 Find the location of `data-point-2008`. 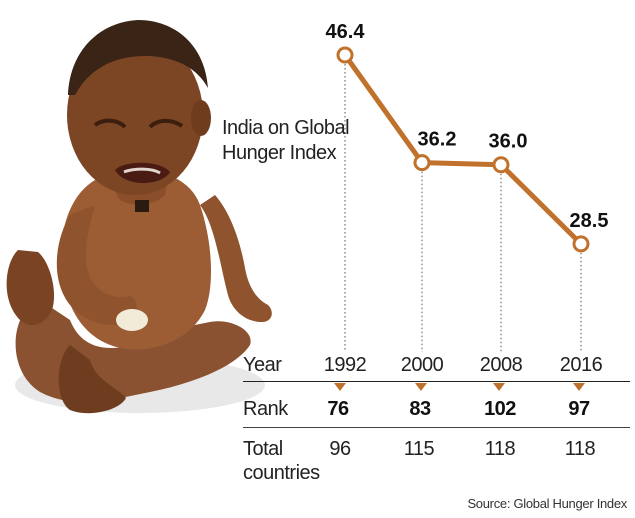

data-point-2008 is located at coordinates (501, 165).